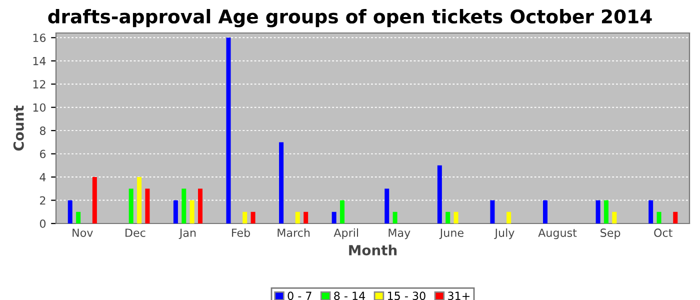 Image resolution: width=700 pixels, height=300 pixels. I want to click on legend-label: 31+, so click(459, 296).